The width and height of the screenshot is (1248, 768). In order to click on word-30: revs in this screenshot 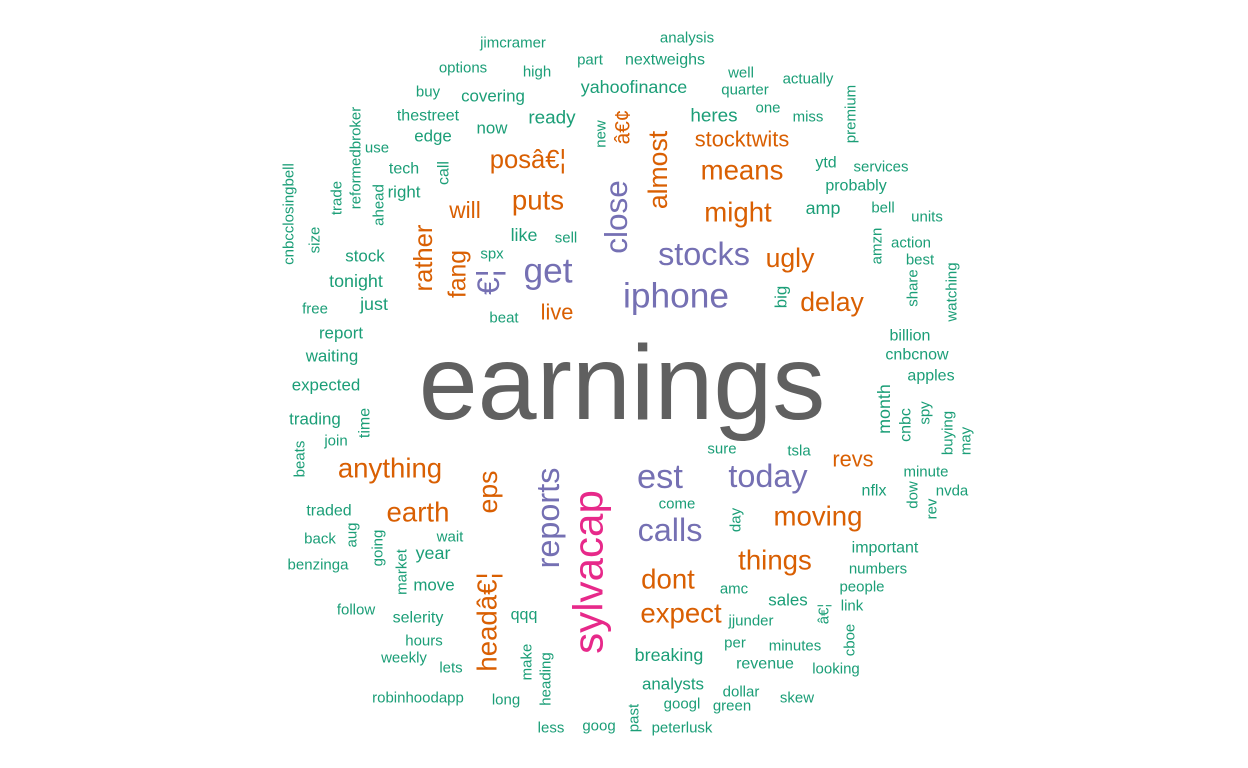, I will do `click(852, 459)`.